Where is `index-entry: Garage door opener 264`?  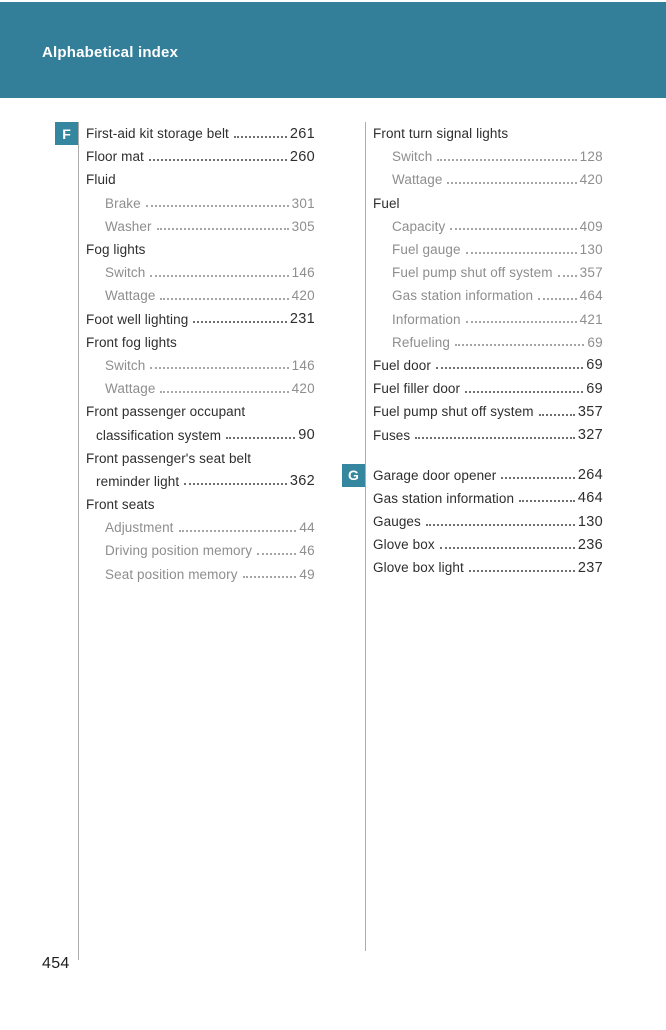 index-entry: Garage door opener 264 is located at coordinates (488, 475).